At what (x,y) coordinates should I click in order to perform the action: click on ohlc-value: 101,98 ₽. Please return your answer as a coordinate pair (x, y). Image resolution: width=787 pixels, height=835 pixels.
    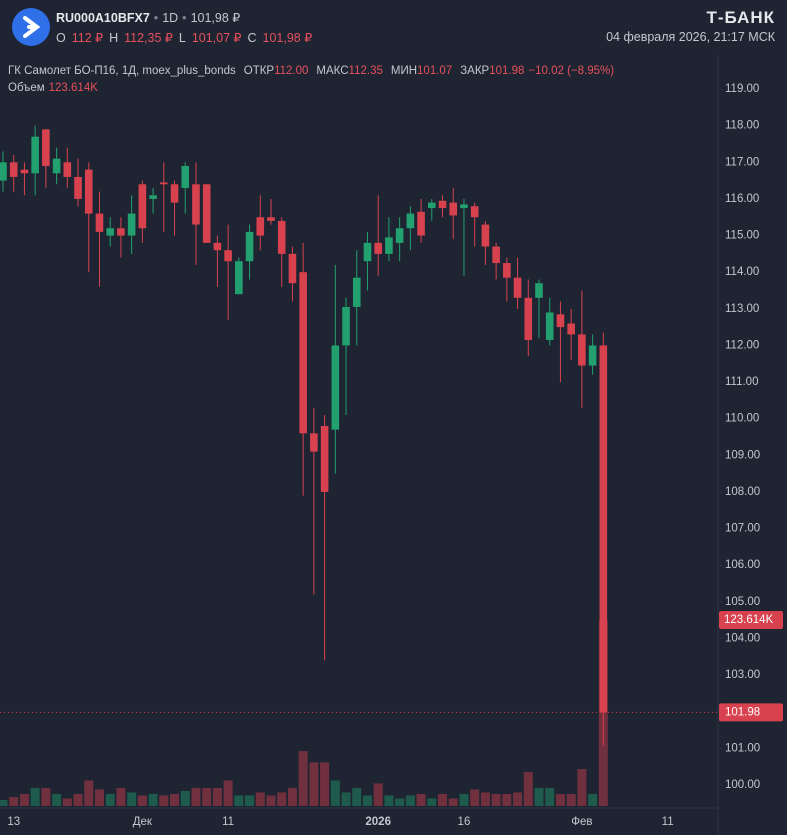
    Looking at the image, I should click on (287, 38).